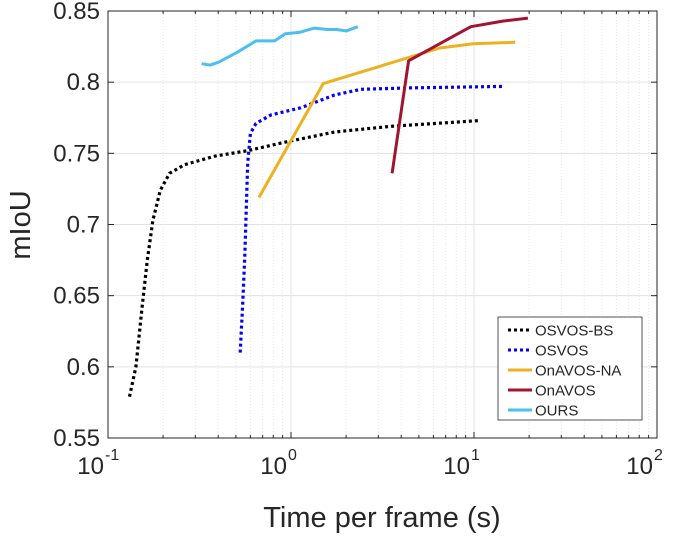 The image size is (674, 544). I want to click on y-tick-label: 0.6, so click(83, 367).